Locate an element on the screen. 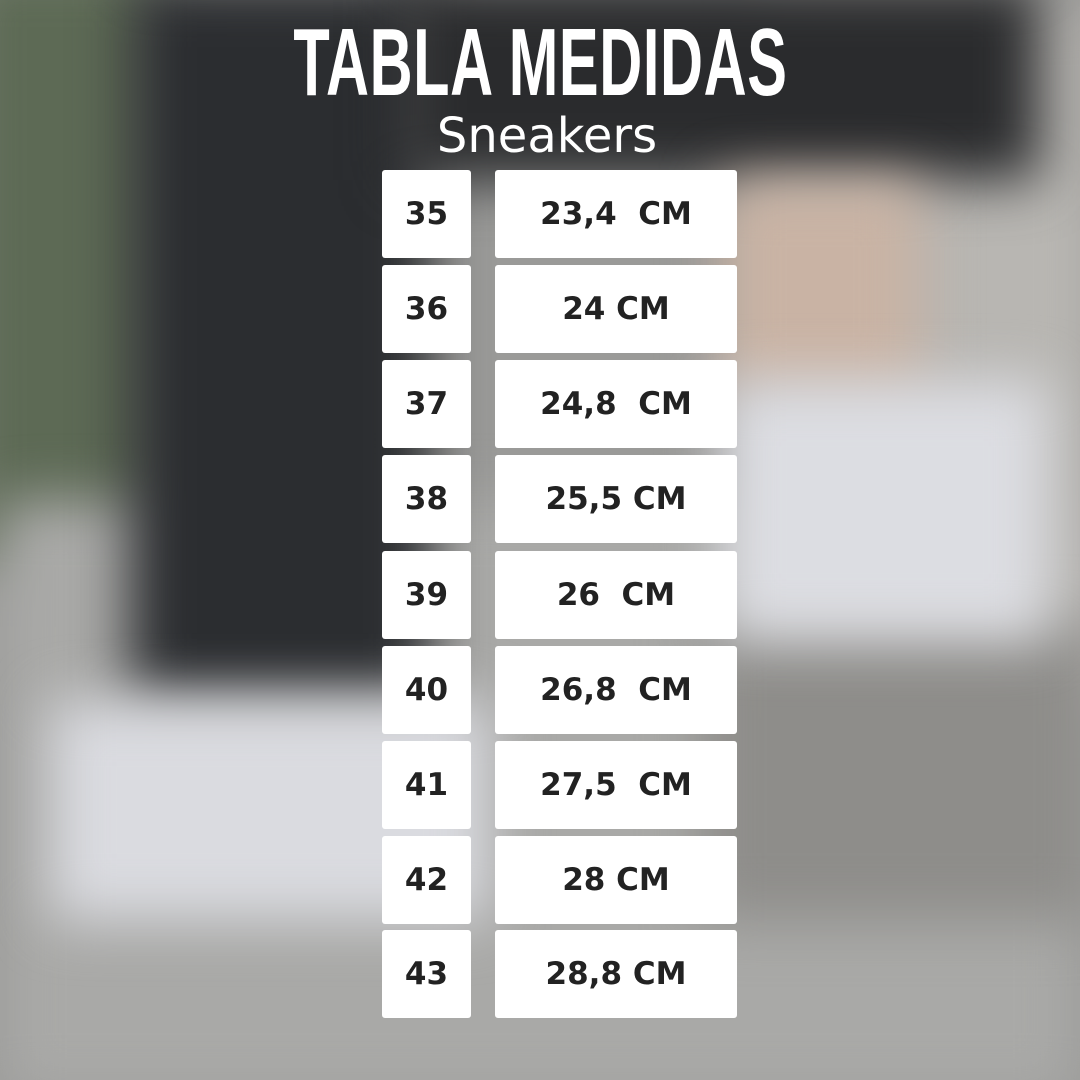 This screenshot has width=1080, height=1080. length-cell: 28,8 CM is located at coordinates (616, 974).